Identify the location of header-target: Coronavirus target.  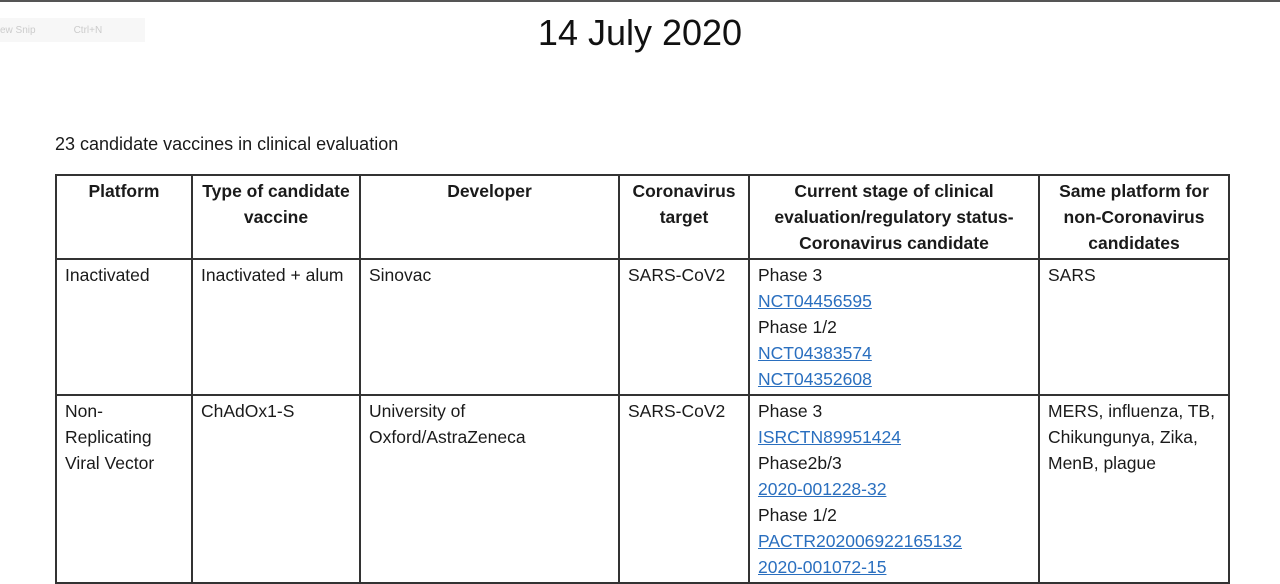
(684, 217).